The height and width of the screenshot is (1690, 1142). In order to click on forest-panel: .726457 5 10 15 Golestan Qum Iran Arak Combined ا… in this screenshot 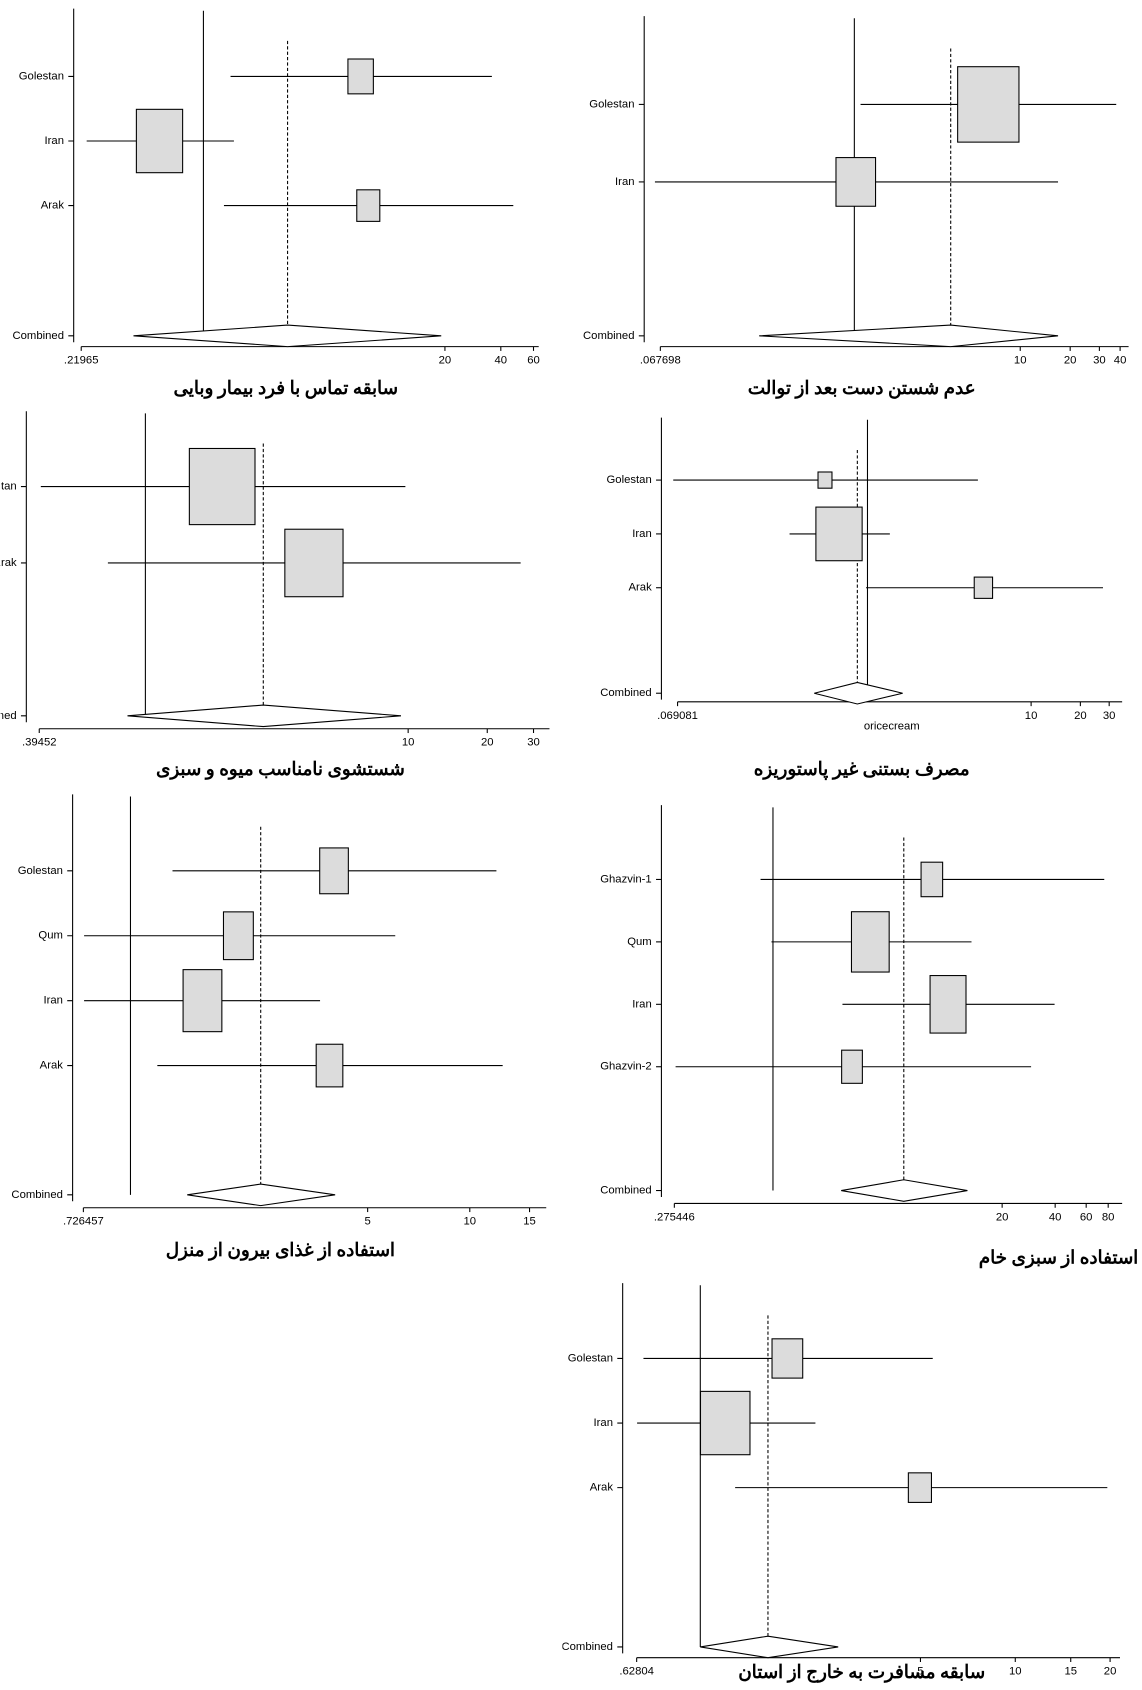, I will do `click(279, 1027)`.